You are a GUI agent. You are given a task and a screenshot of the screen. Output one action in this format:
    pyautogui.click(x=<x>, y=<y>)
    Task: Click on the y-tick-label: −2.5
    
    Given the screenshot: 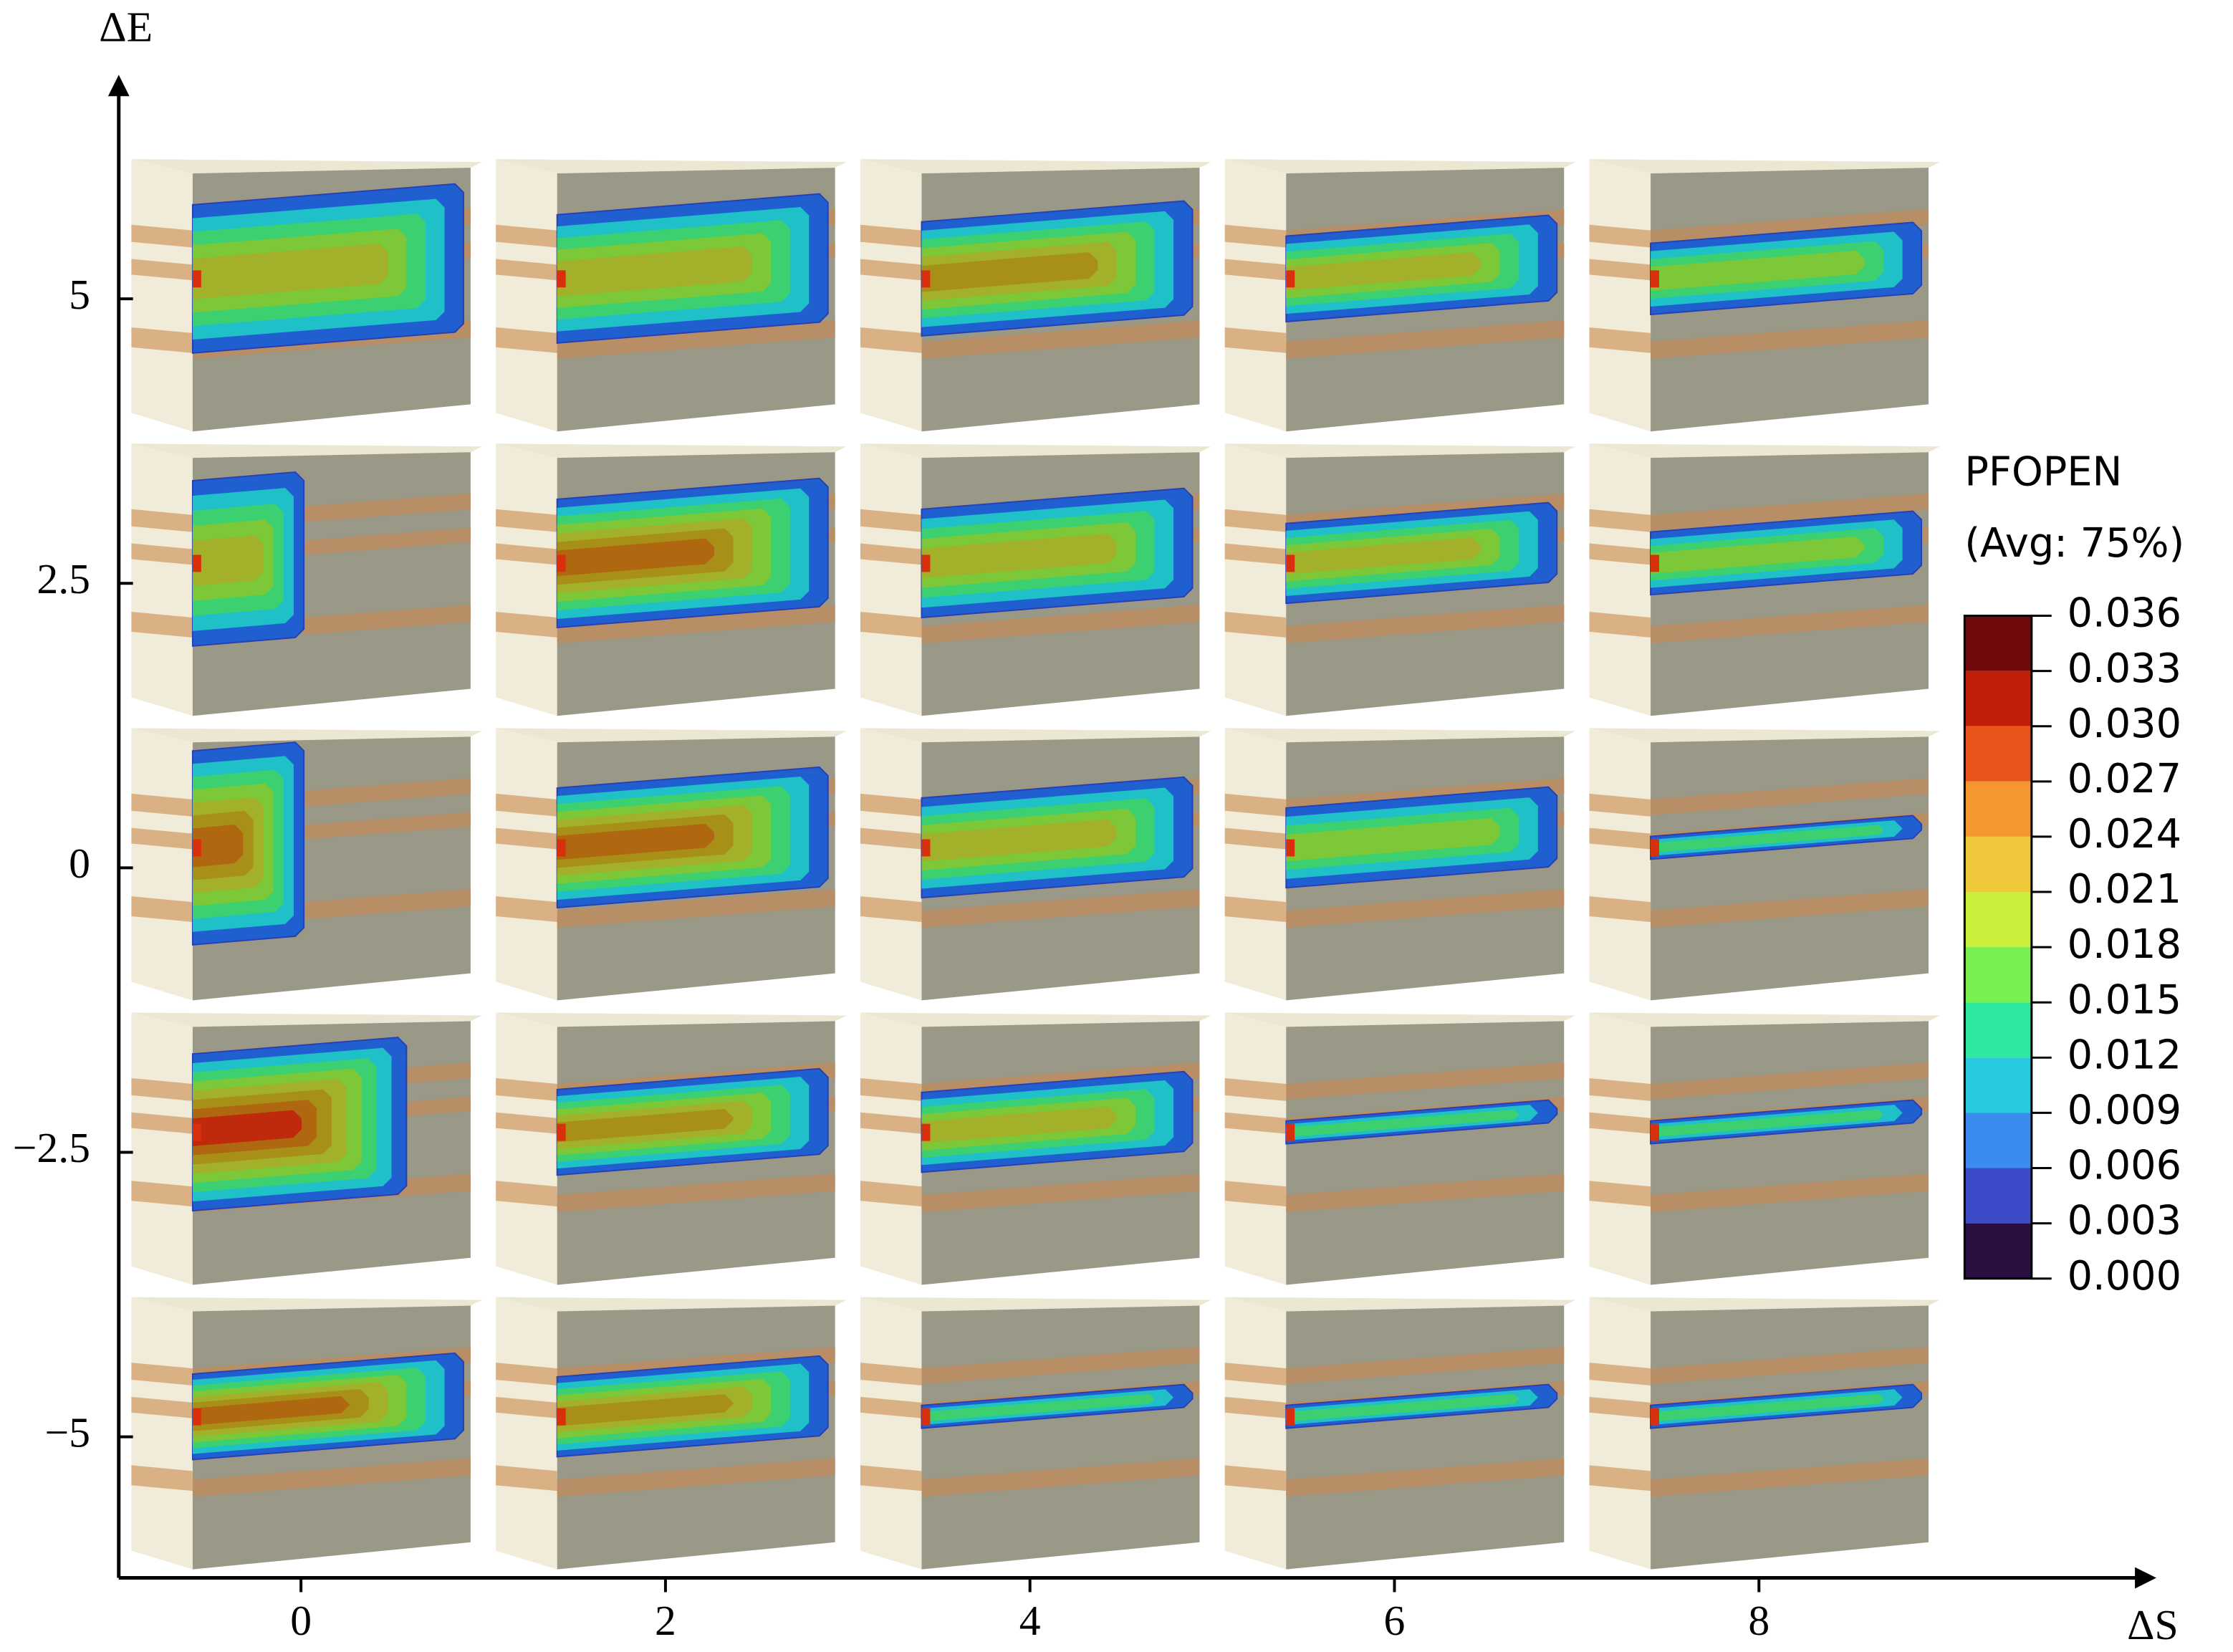 What is the action you would take?
    pyautogui.click(x=51, y=1148)
    